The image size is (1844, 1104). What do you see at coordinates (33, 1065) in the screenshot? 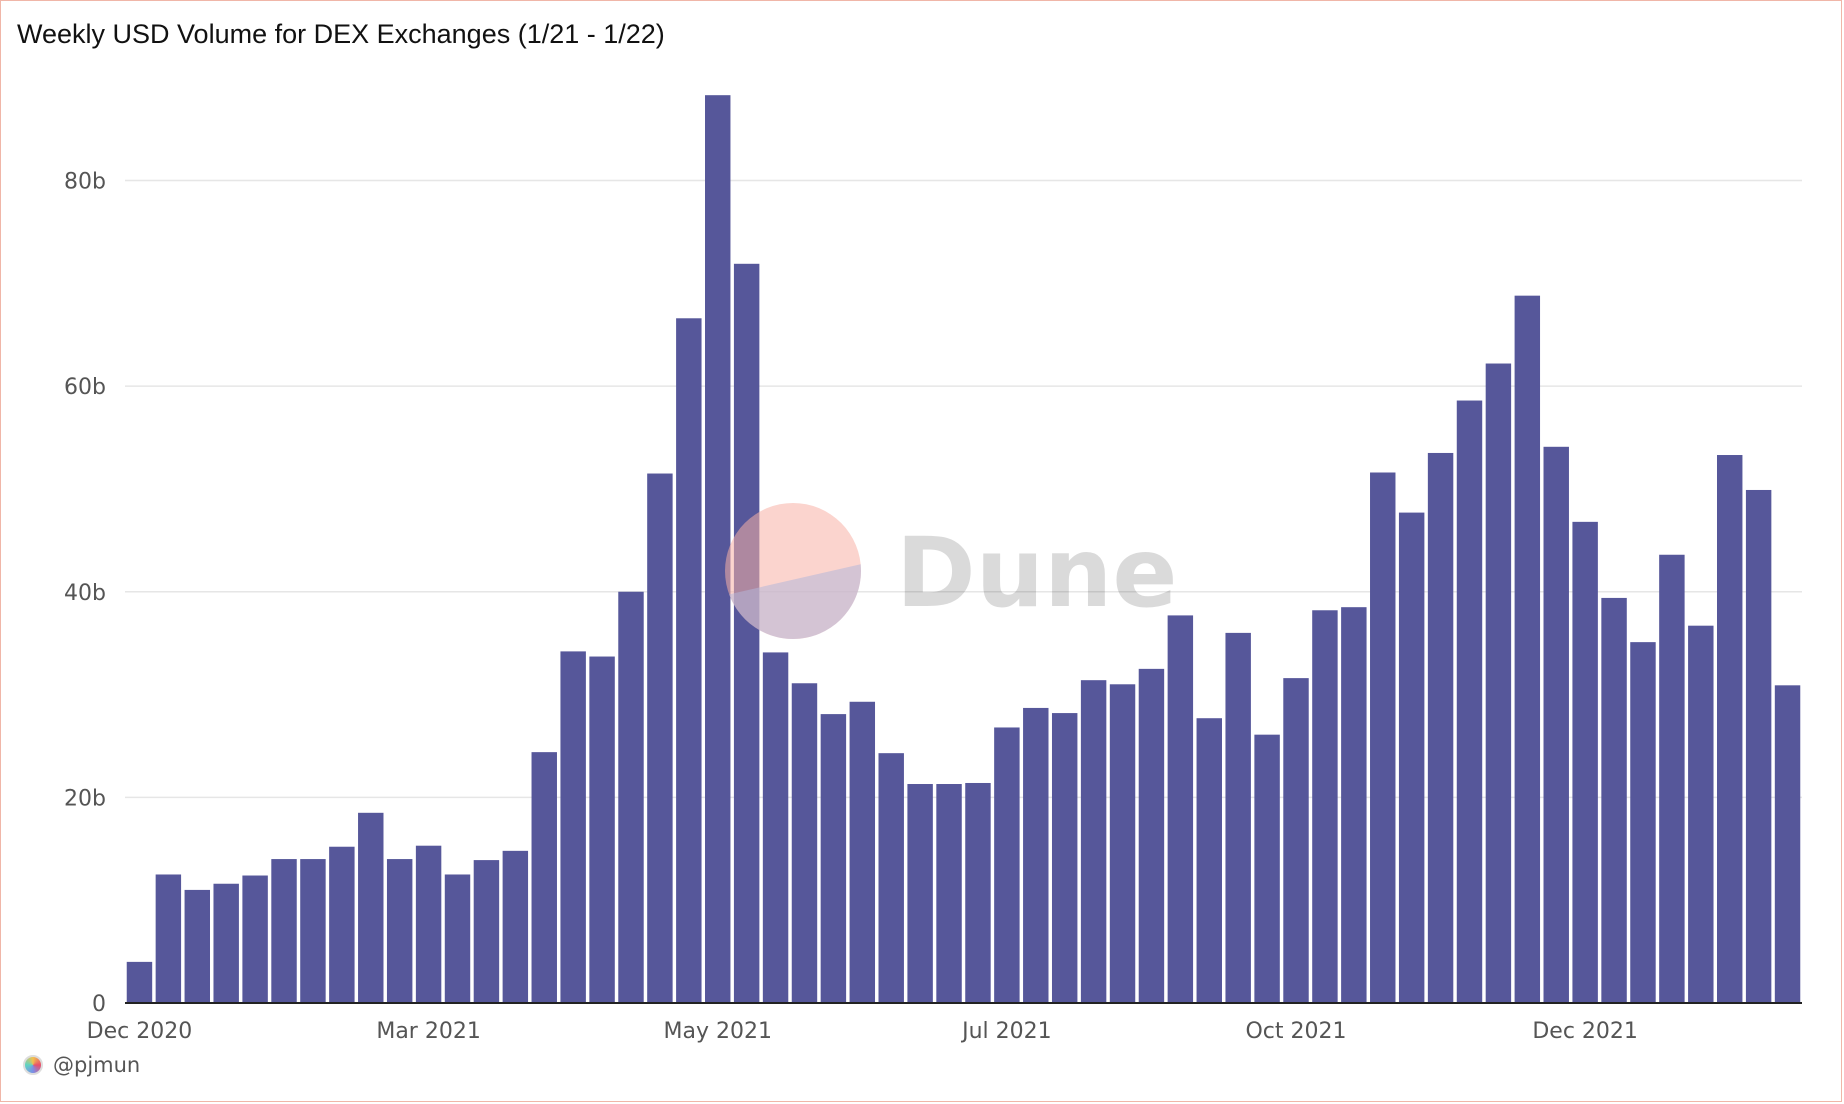
I see `author-avatar-icon` at bounding box center [33, 1065].